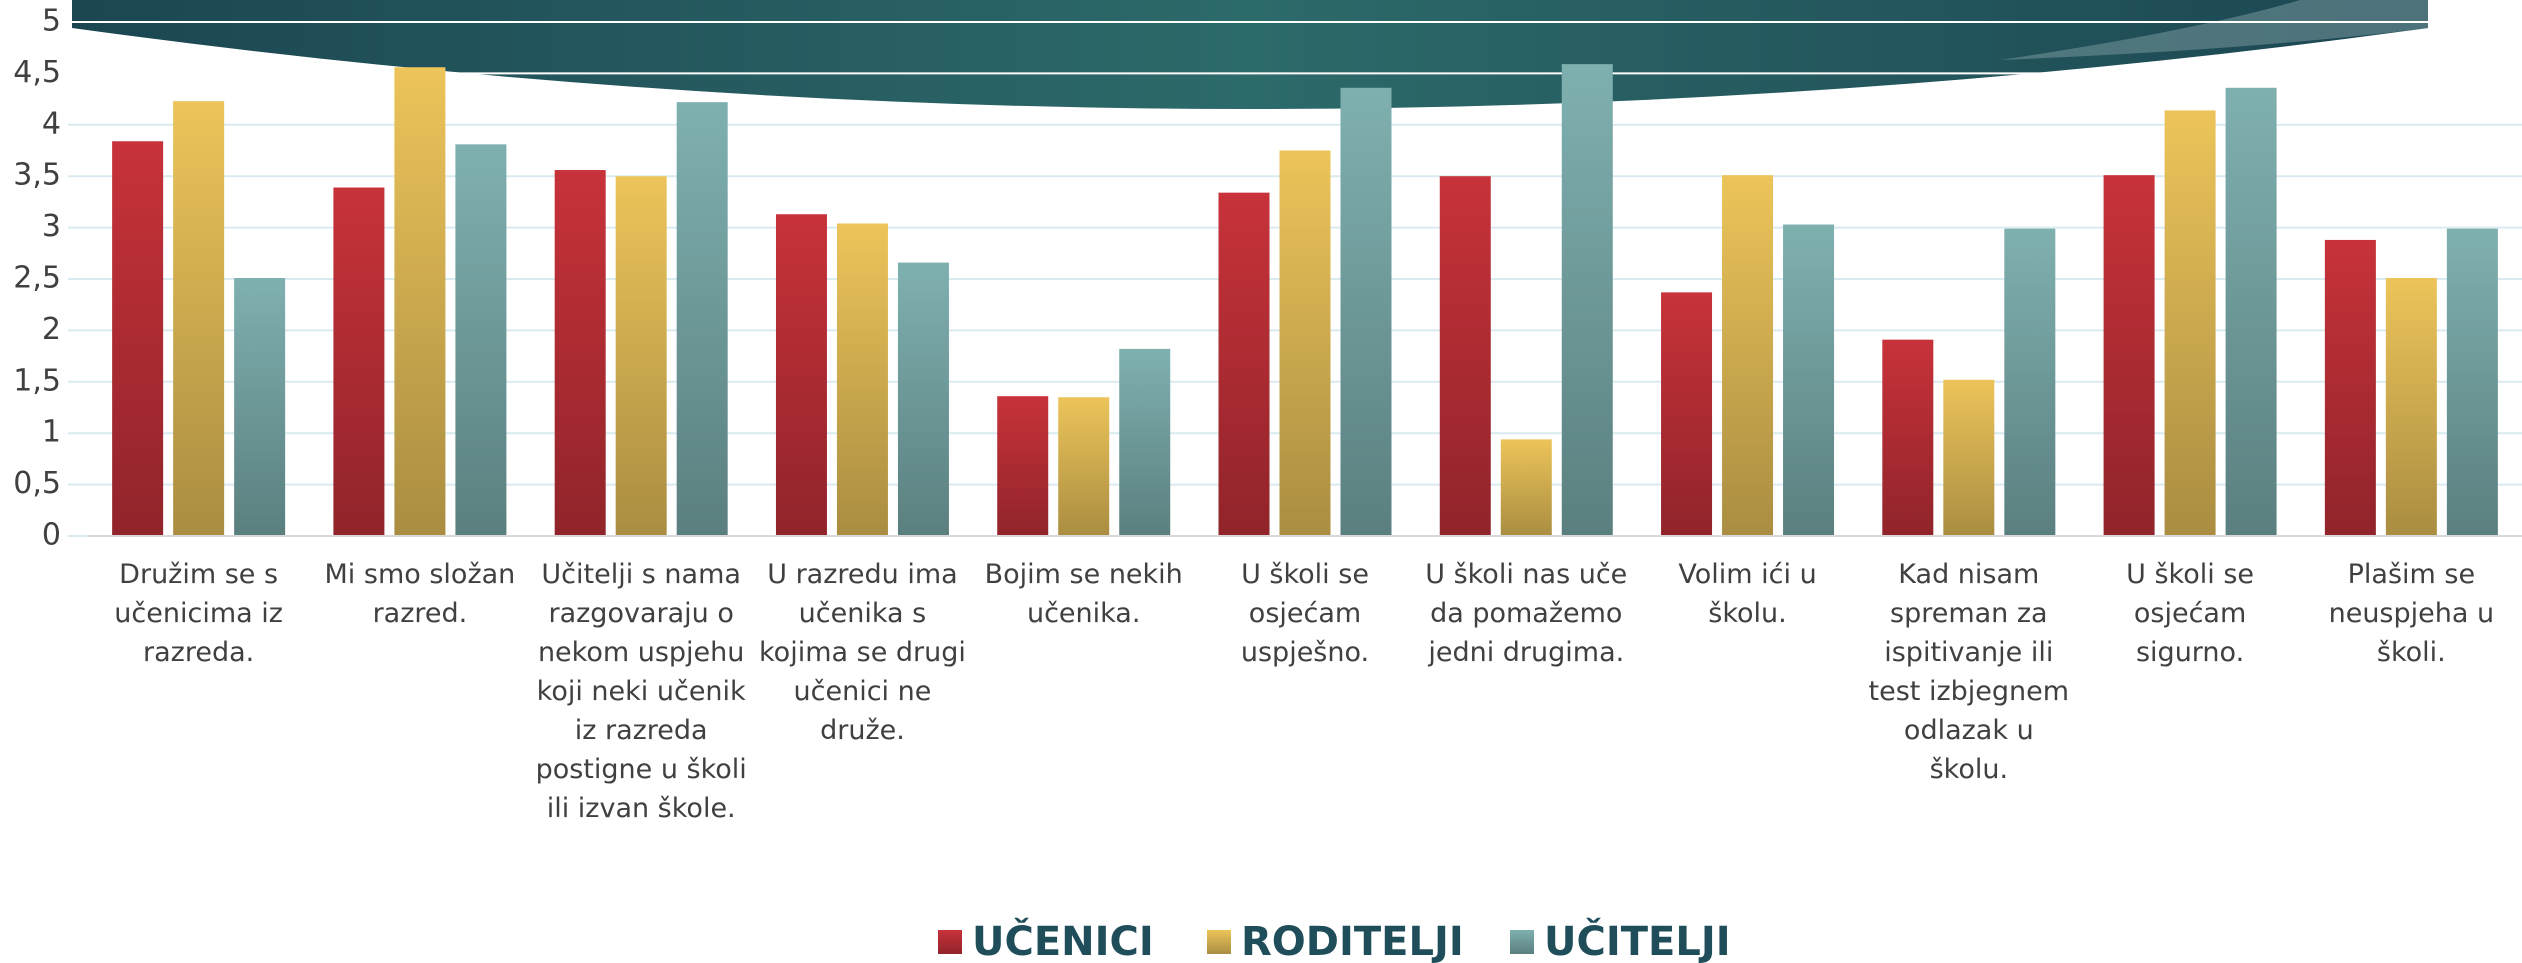  I want to click on y-tick-label: 3, so click(51, 226).